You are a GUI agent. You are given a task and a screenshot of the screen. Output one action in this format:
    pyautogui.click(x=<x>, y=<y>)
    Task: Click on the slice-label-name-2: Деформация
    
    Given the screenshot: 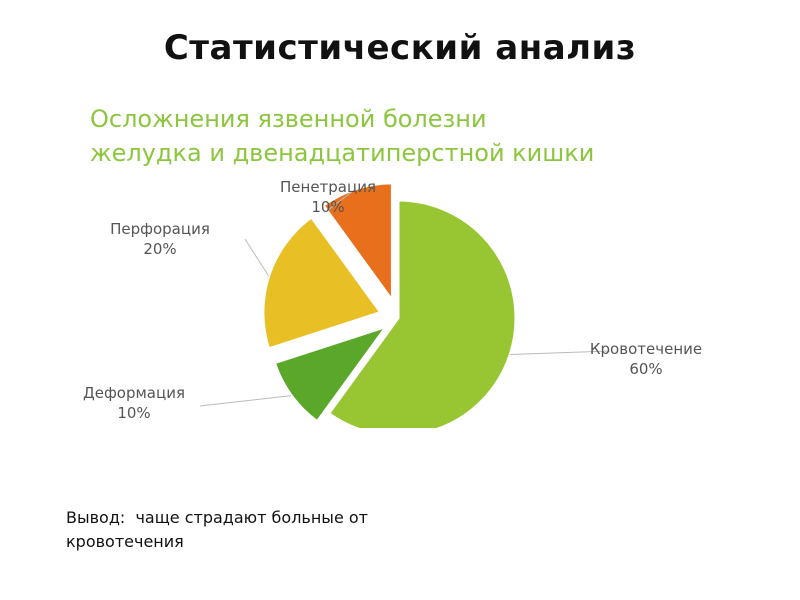 What is the action you would take?
    pyautogui.click(x=134, y=393)
    